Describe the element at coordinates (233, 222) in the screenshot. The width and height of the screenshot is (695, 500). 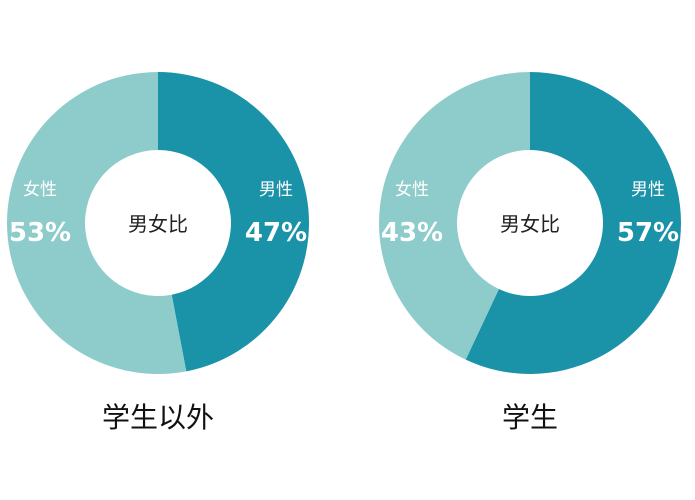
I see `donut-slice-male` at that location.